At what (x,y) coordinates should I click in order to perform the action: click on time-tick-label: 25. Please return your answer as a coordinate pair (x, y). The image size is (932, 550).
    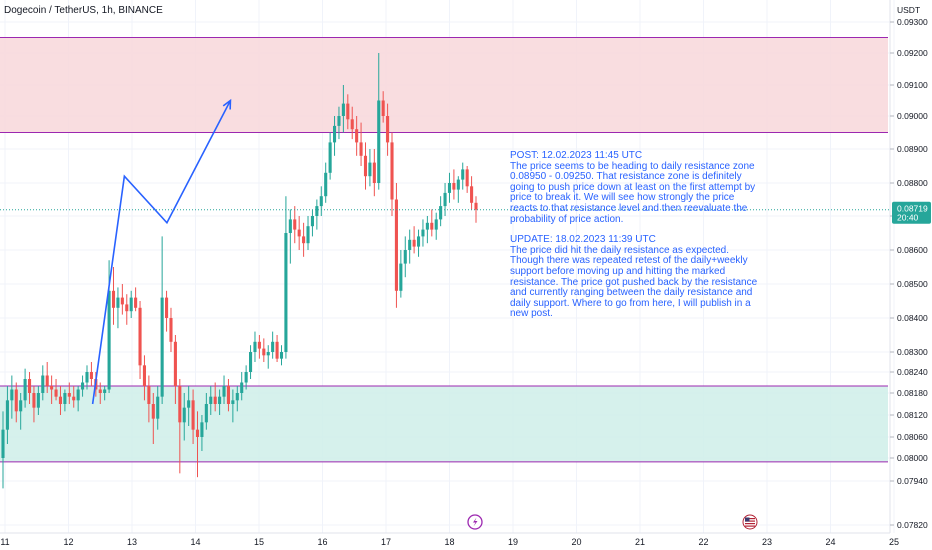
    Looking at the image, I should click on (894, 542).